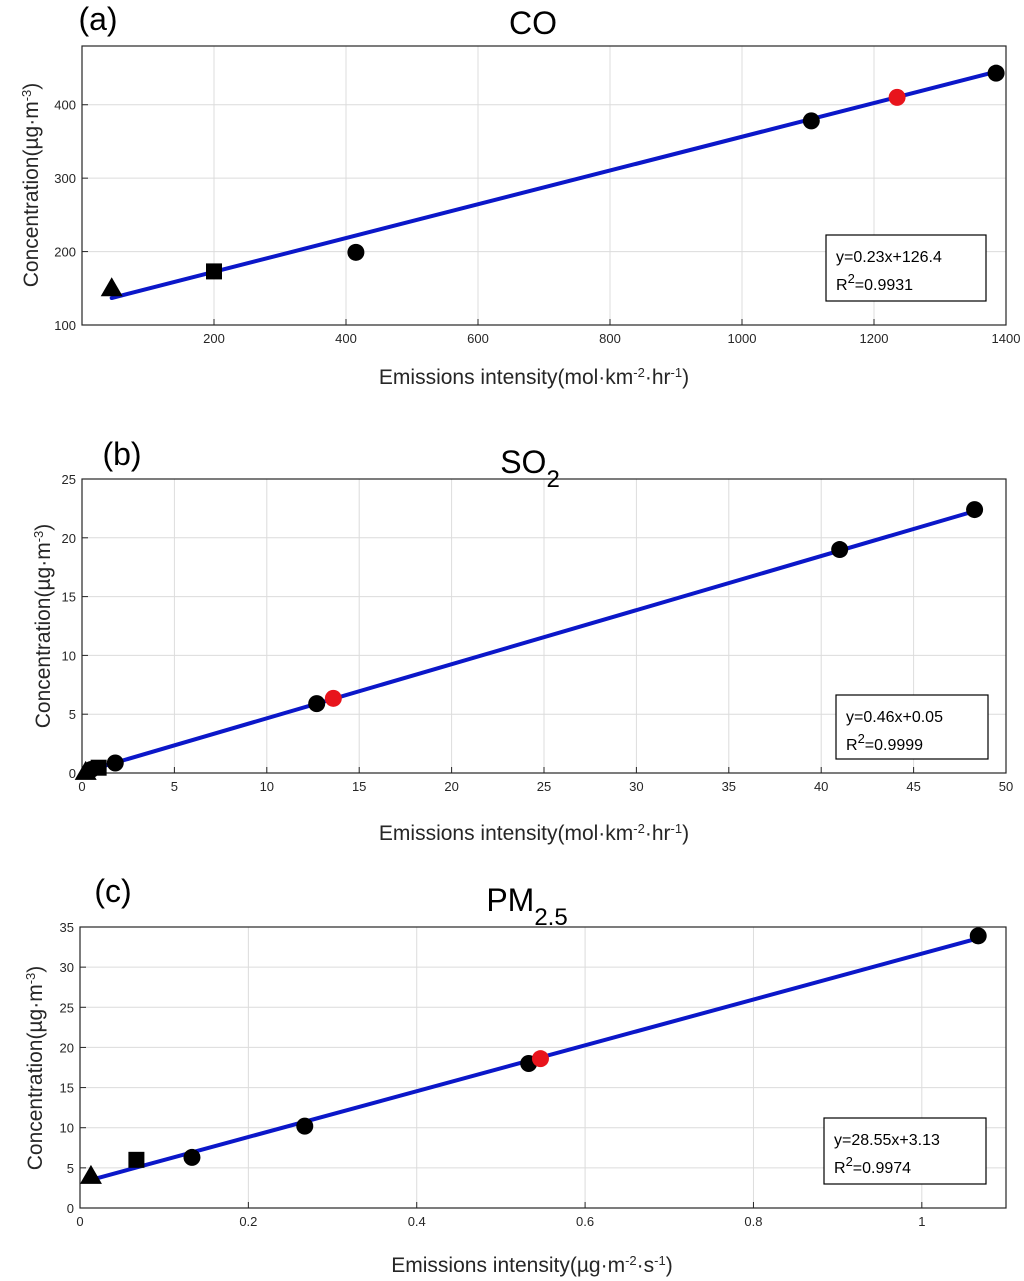 This screenshot has width=1024, height=1281. I want to click on y-tick-label: 400, so click(65, 105).